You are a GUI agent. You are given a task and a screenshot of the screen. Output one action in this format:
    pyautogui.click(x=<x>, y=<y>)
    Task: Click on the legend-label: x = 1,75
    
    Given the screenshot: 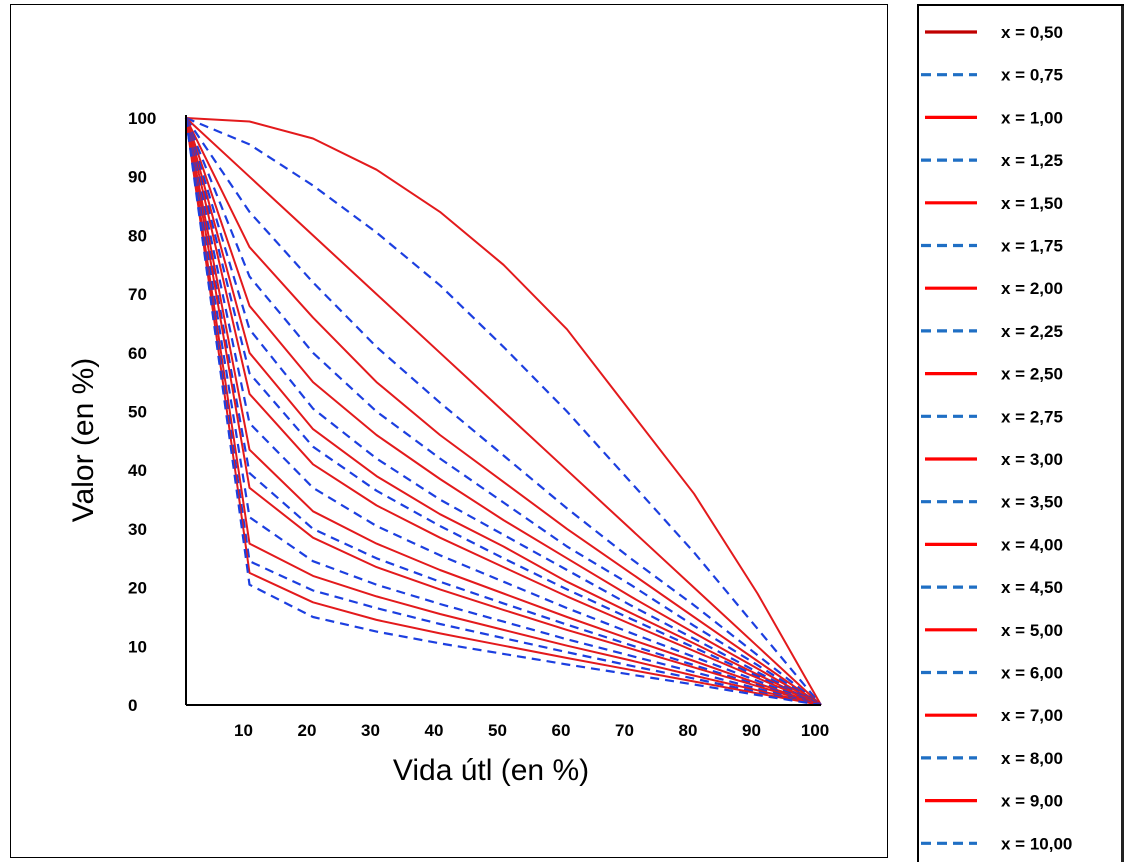 What is the action you would take?
    pyautogui.click(x=1032, y=246)
    